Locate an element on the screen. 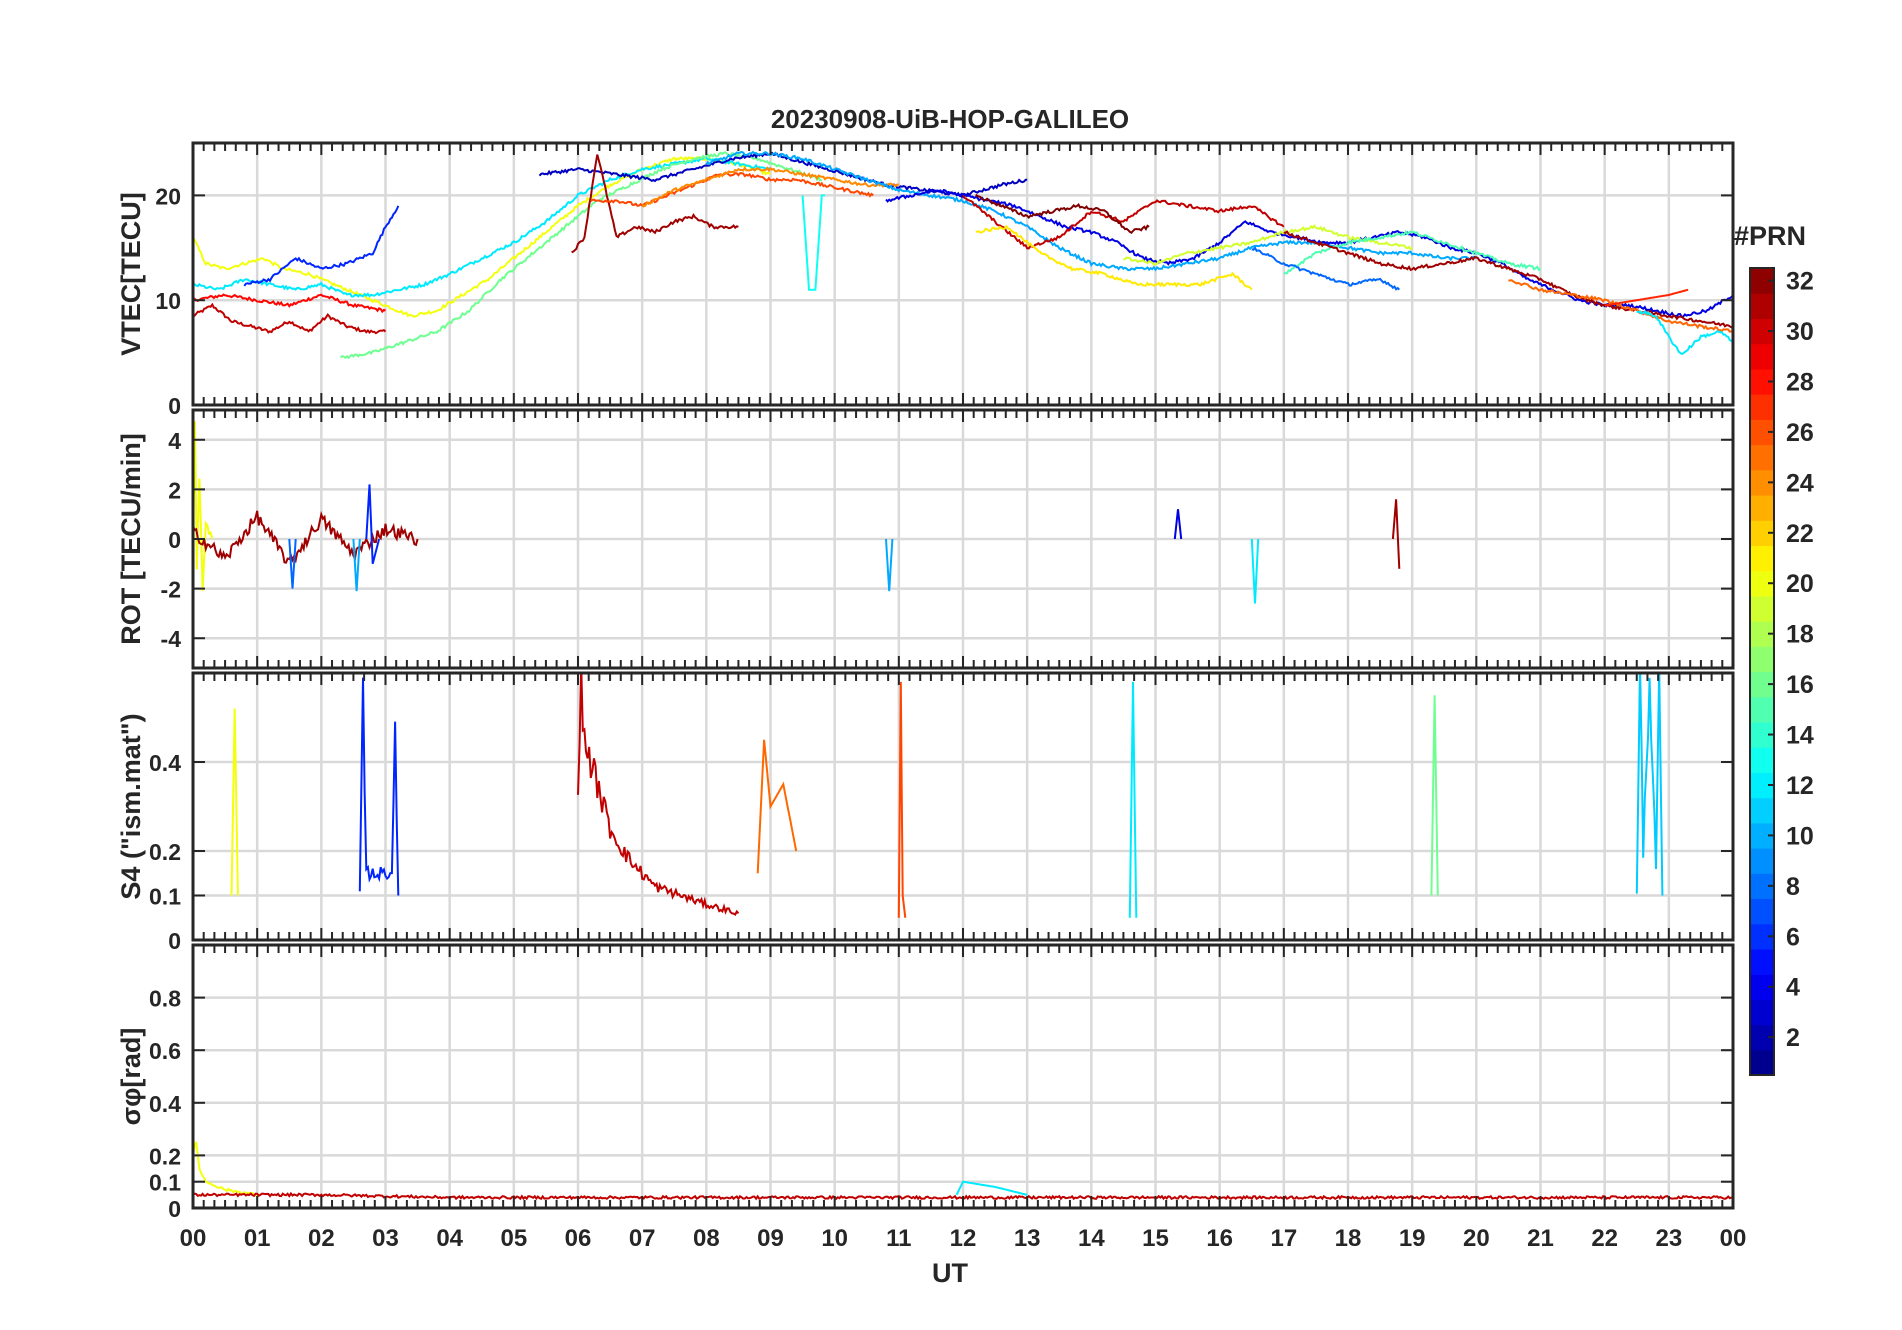 This screenshot has width=1902, height=1330. y-tick-label: 0.8 is located at coordinates (165, 999).